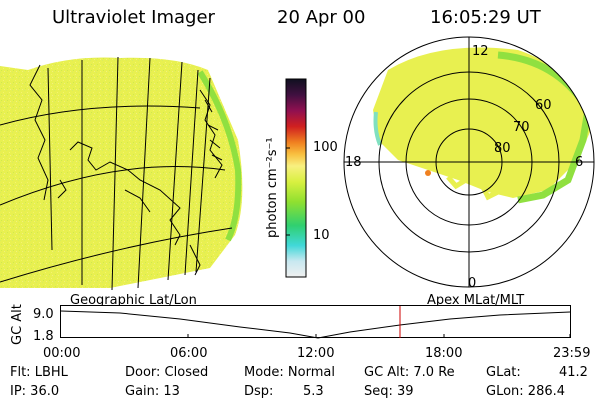  Describe the element at coordinates (39, 372) in the screenshot. I see `filter-info: Flt: LBHL` at that location.